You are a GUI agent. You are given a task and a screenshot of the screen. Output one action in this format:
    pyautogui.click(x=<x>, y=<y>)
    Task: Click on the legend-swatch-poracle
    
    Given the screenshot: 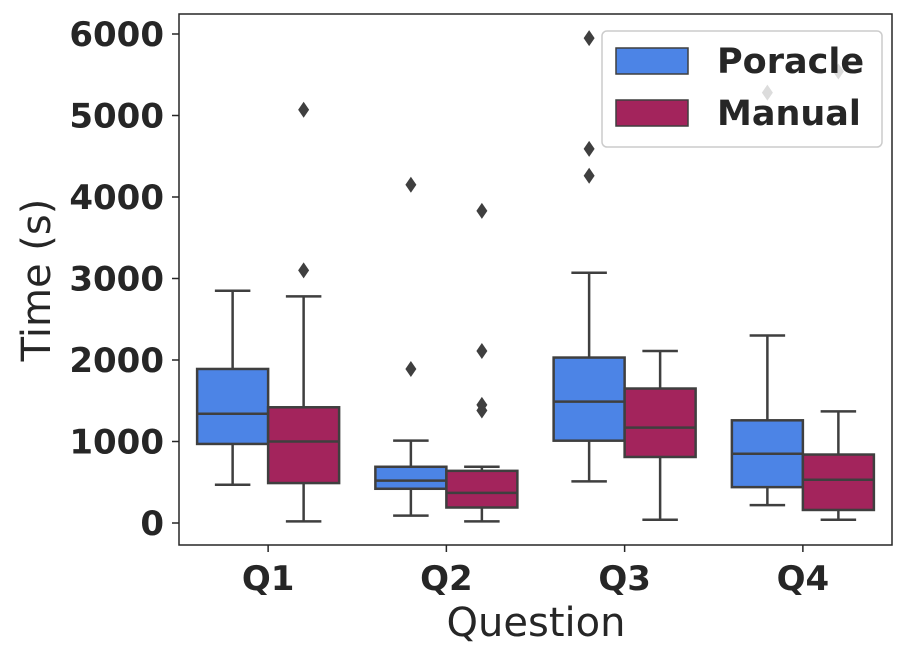 What is the action you would take?
    pyautogui.click(x=652, y=61)
    